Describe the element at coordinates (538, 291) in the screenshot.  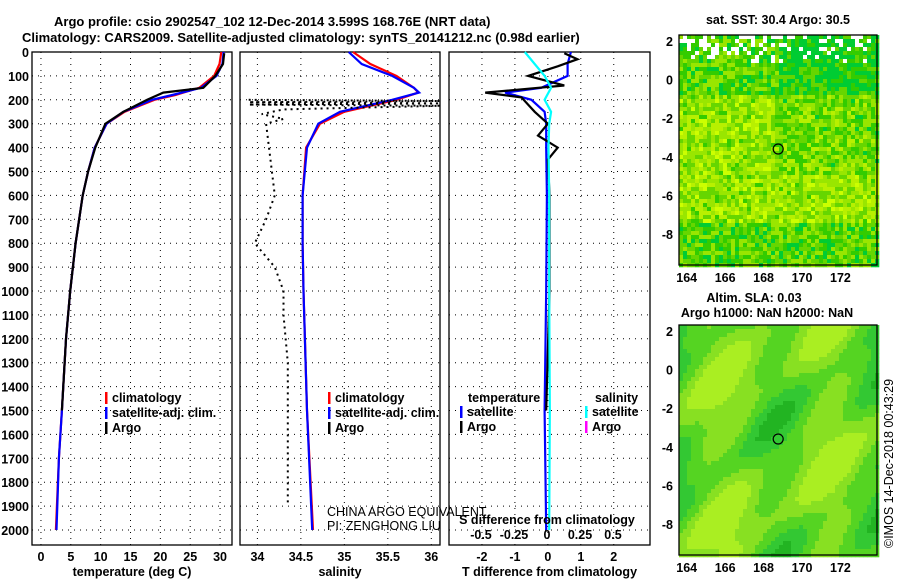
I see `series-line-temperature-satellite` at that location.